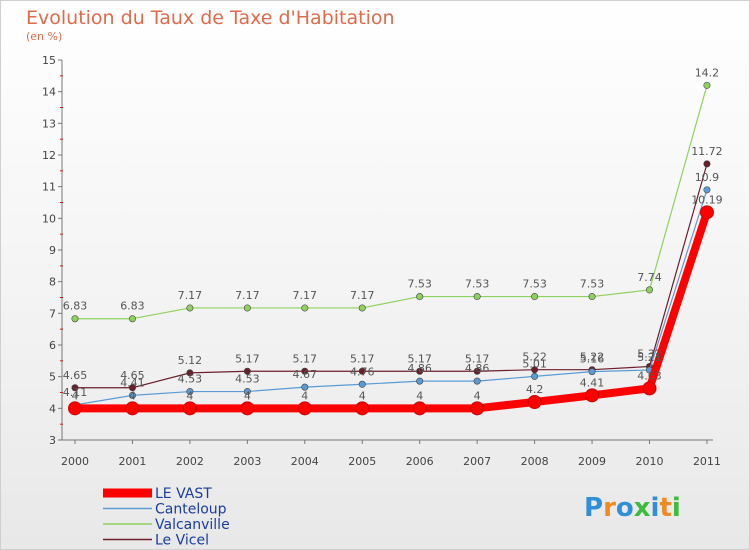  What do you see at coordinates (707, 199) in the screenshot?
I see `data-label-le-vast: 10.19` at bounding box center [707, 199].